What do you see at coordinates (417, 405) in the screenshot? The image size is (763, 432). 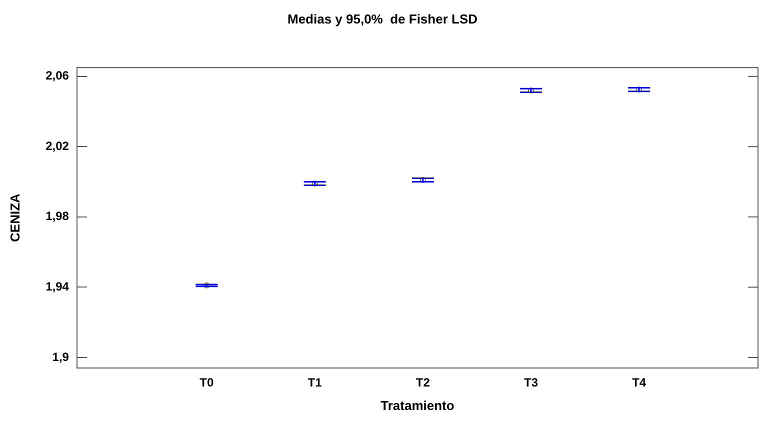 I see `x-axis-title: Tratamiento` at bounding box center [417, 405].